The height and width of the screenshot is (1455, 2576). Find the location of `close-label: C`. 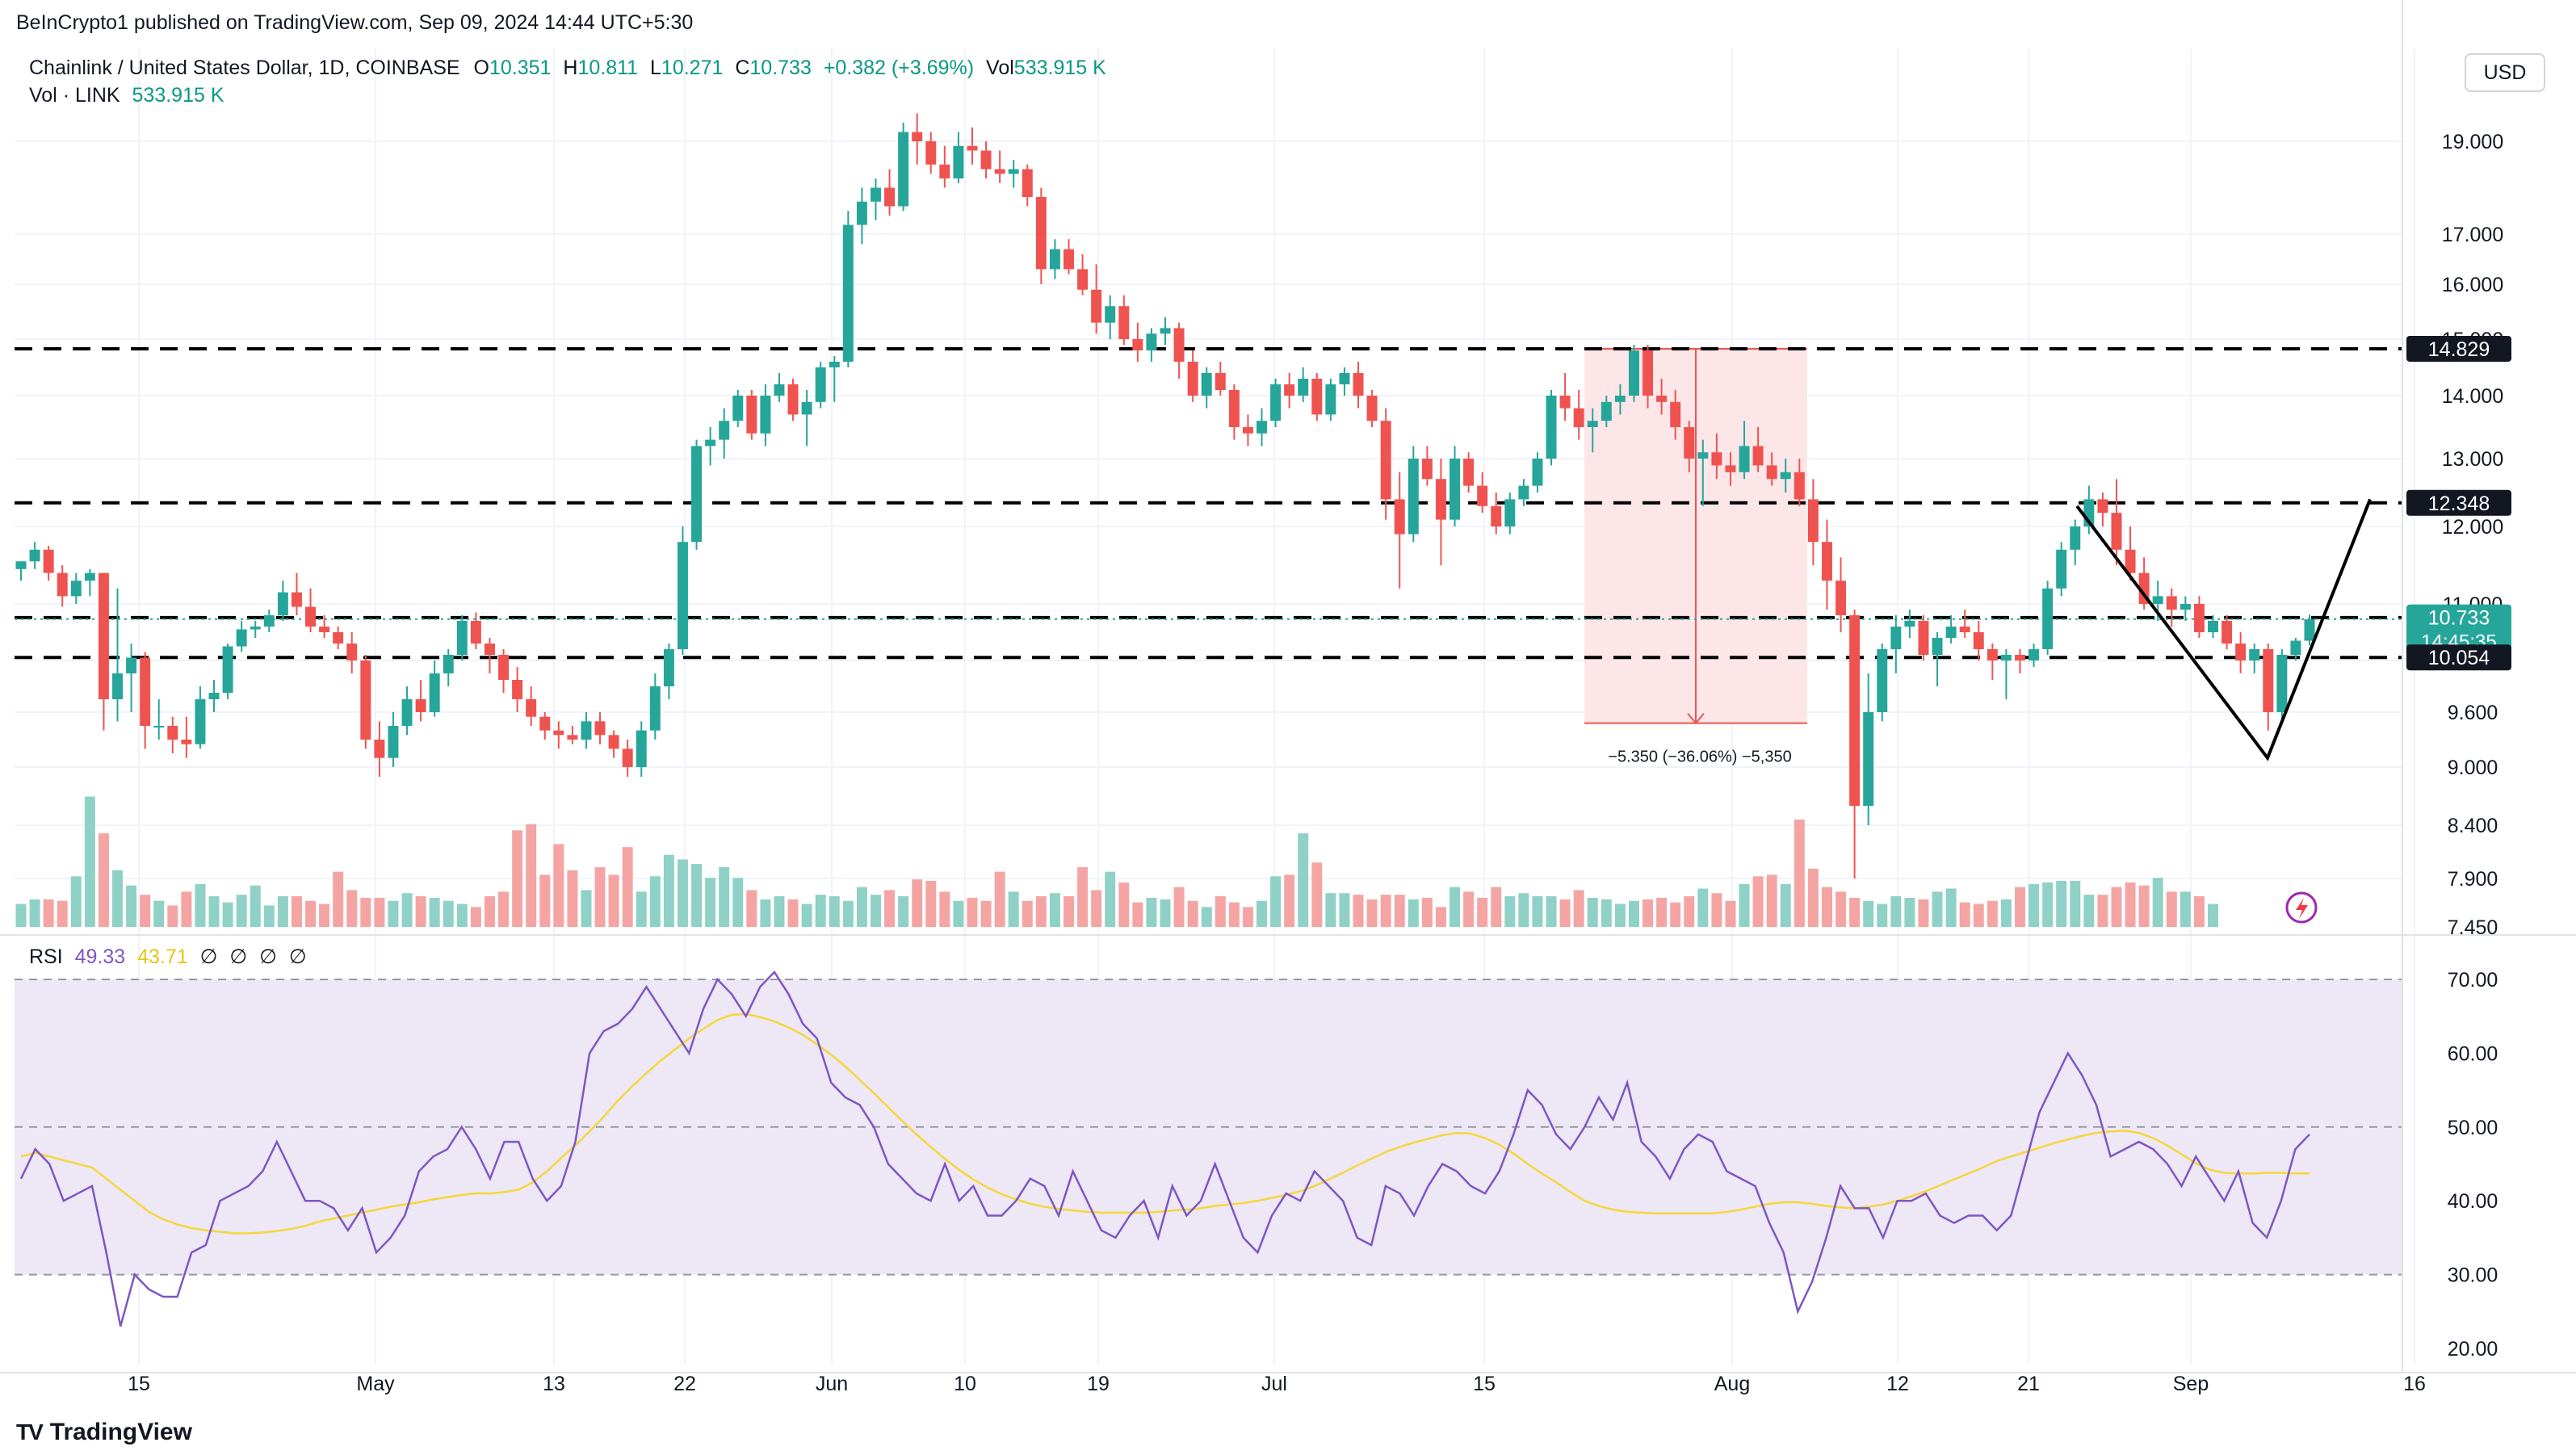

close-label: C is located at coordinates (742, 68).